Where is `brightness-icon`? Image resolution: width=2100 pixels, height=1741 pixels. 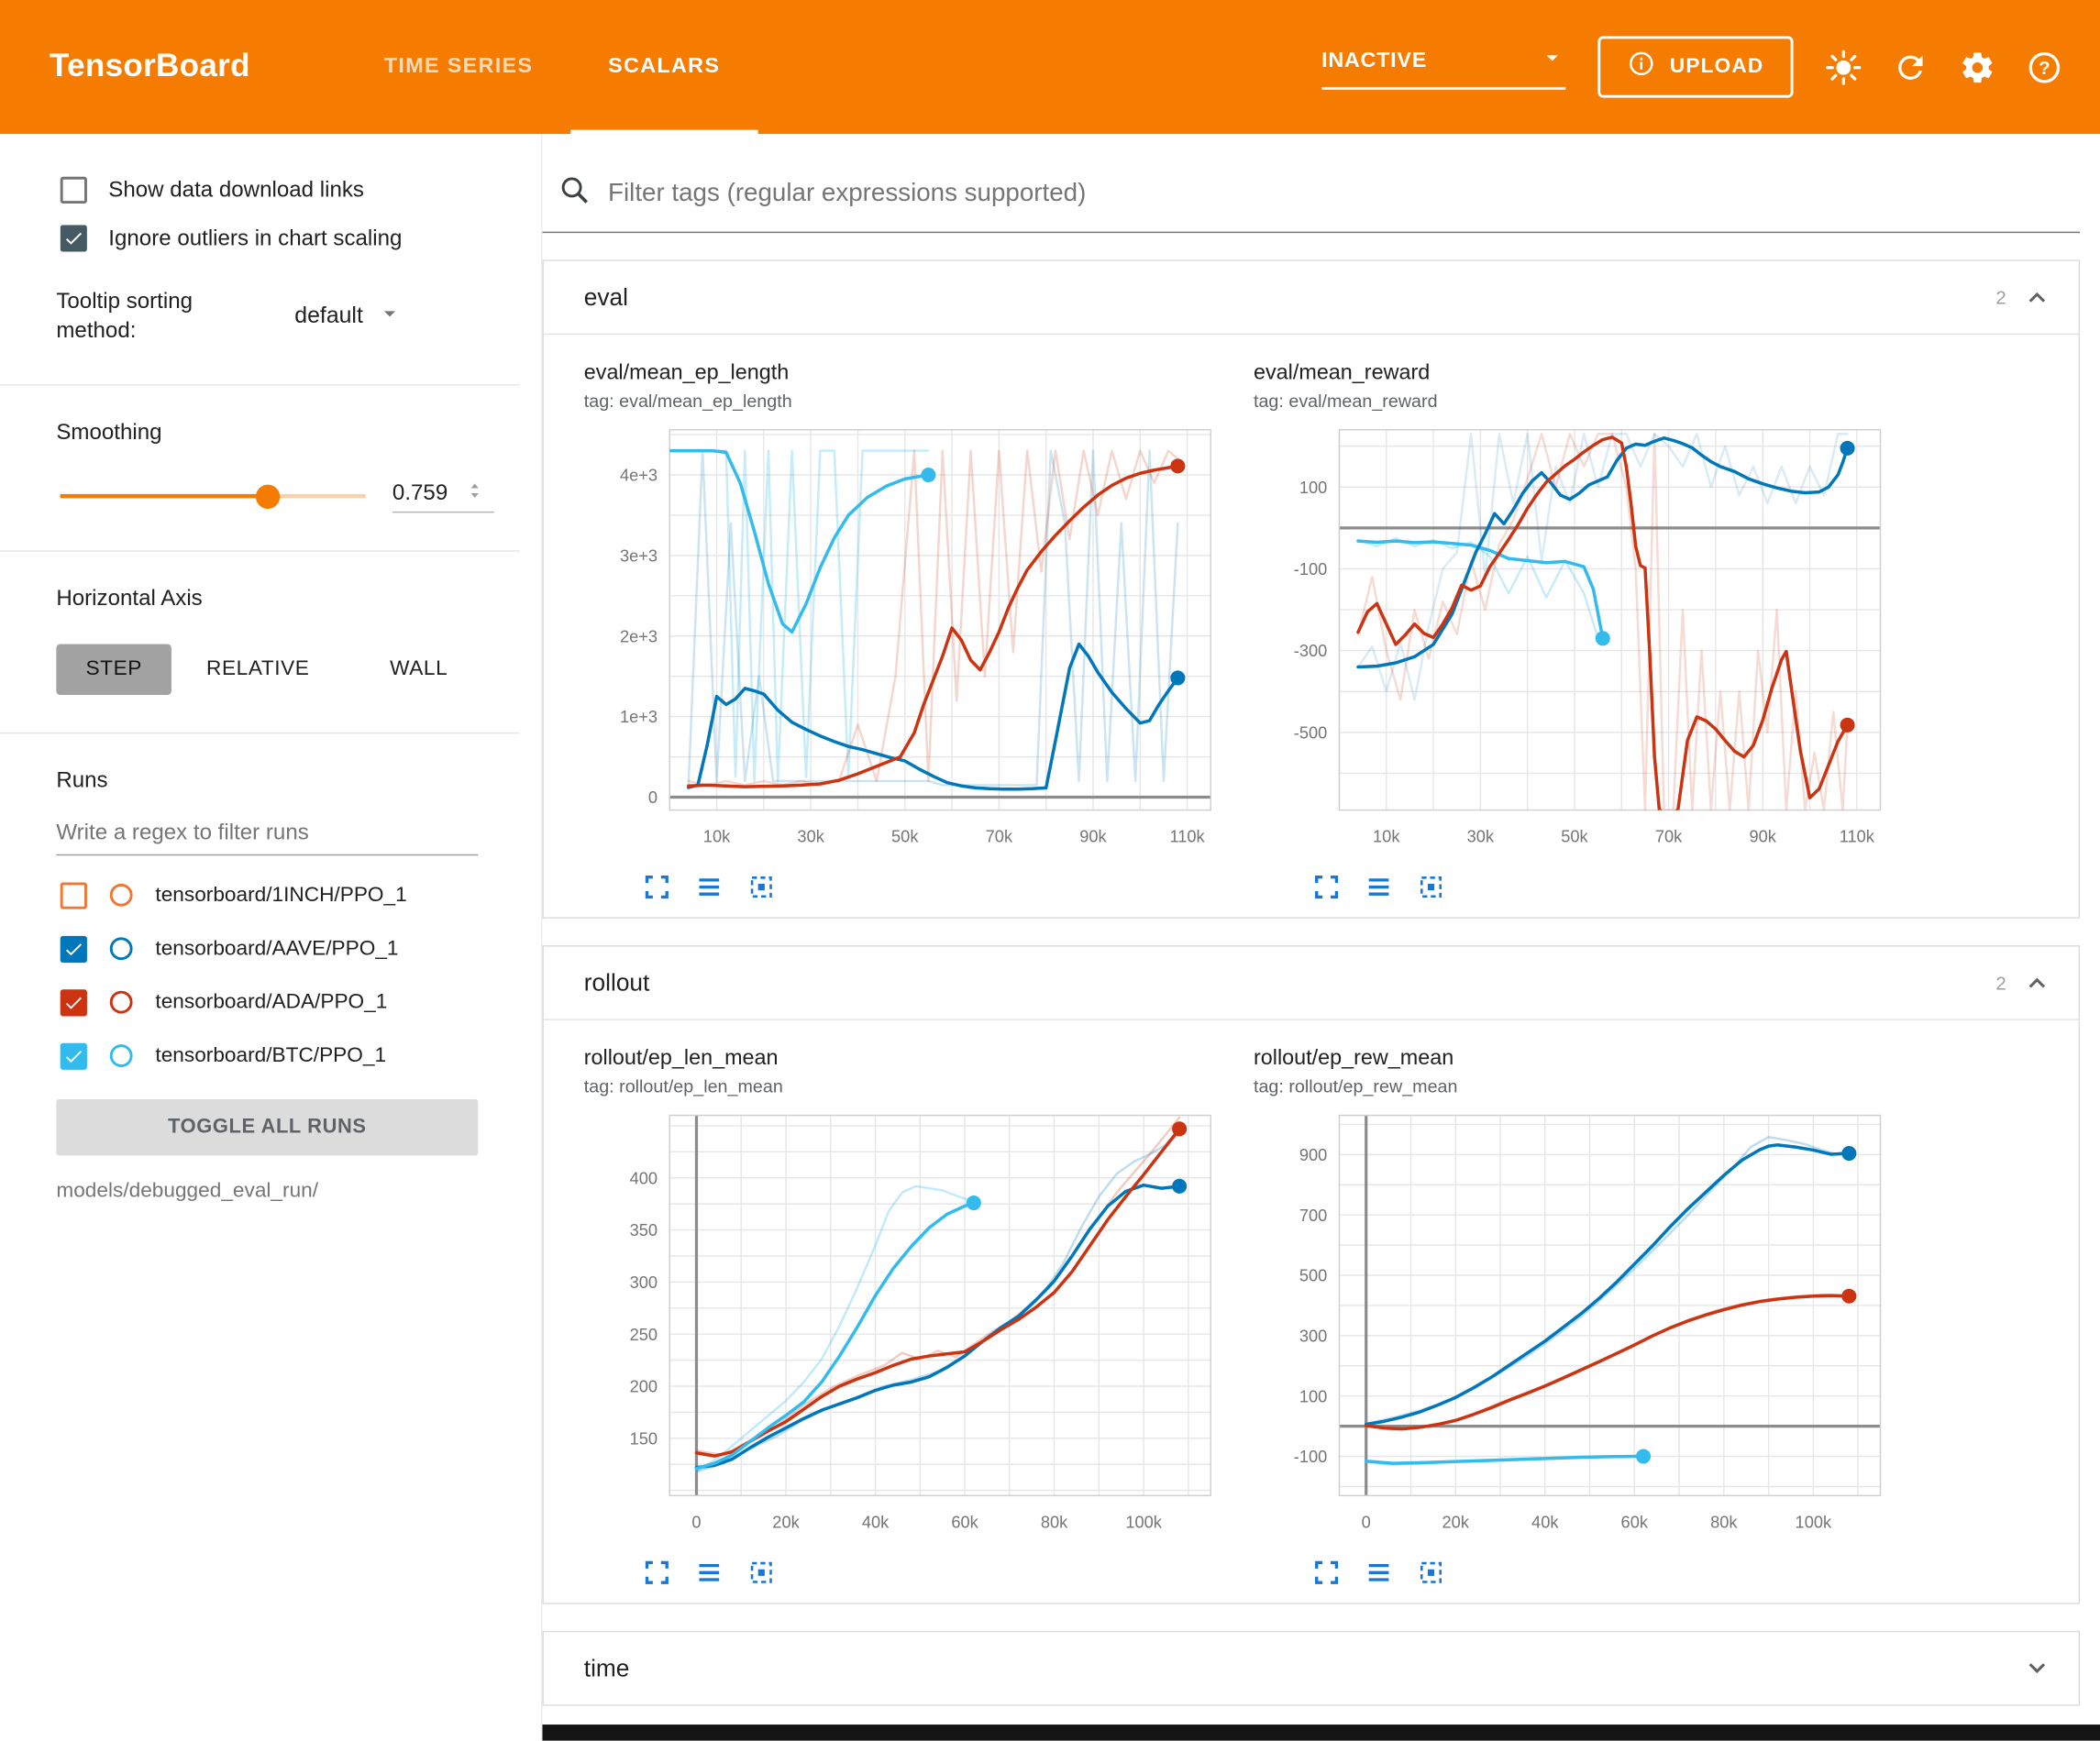 brightness-icon is located at coordinates (1844, 67).